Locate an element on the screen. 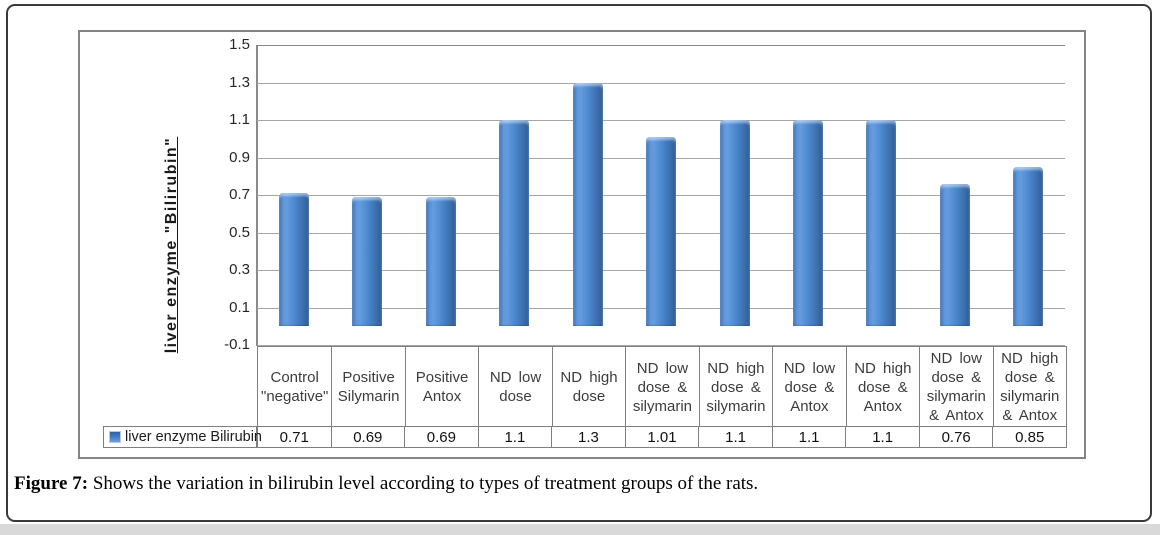 Image resolution: width=1160 pixels, height=535 pixels. y-tick-label: 0.5 is located at coordinates (239, 232).